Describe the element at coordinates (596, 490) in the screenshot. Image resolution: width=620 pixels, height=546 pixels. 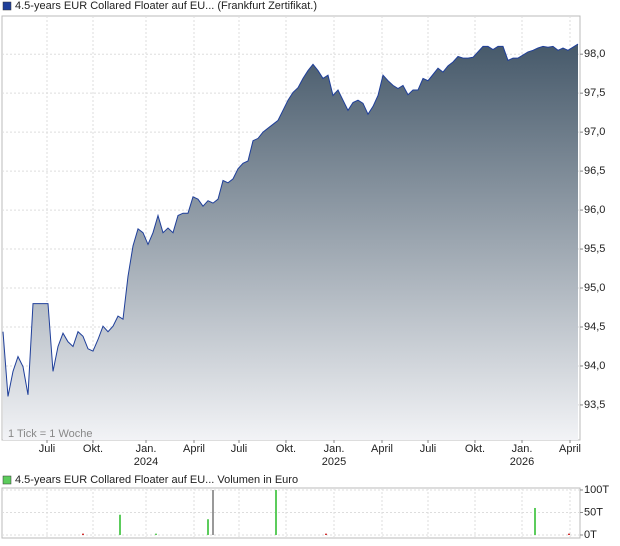
I see `y-tick-label: 100T` at that location.